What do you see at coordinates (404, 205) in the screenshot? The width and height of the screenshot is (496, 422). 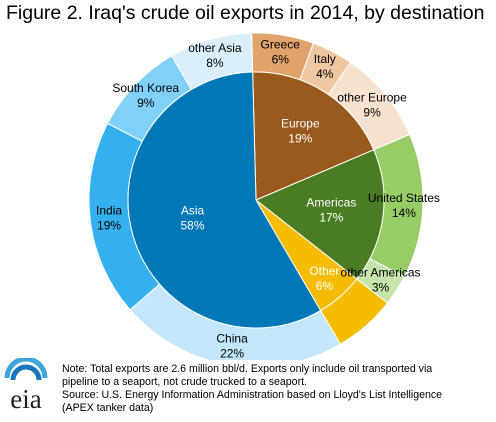 I see `outer-label-united-states: United States 14%` at bounding box center [404, 205].